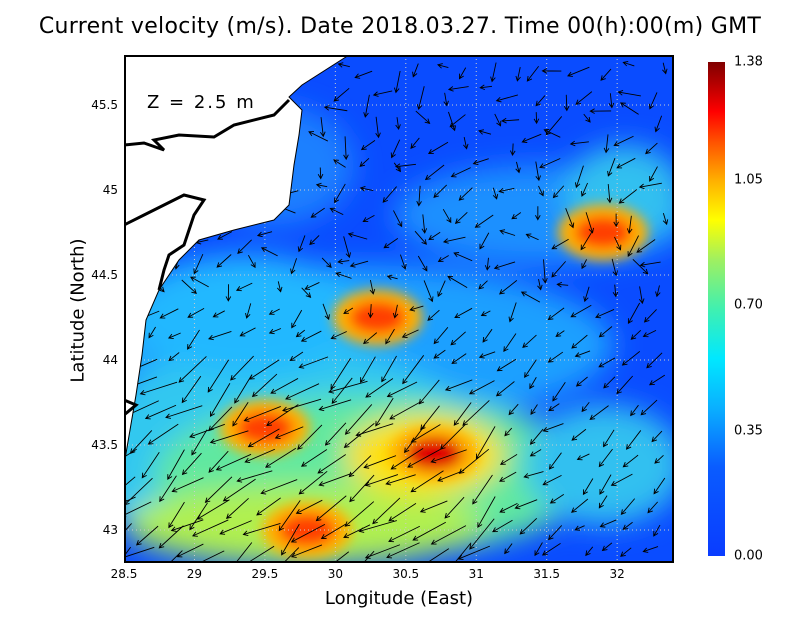 The height and width of the screenshot is (618, 800). I want to click on colorbar-tick-label: 0.35, so click(748, 431).